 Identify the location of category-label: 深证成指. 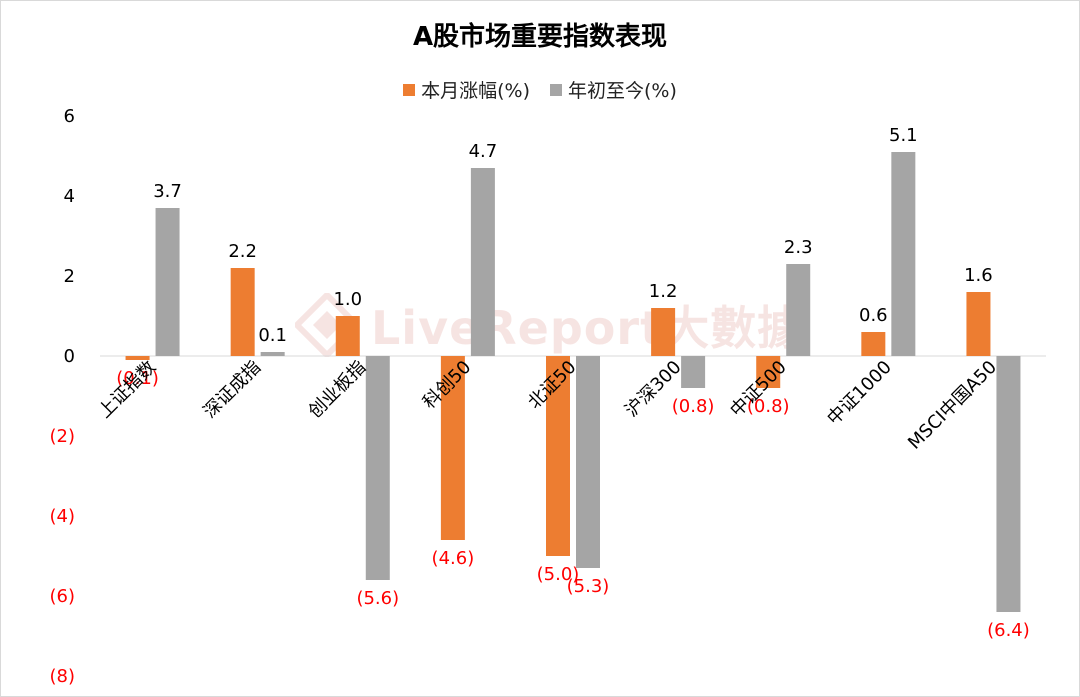
(232, 390).